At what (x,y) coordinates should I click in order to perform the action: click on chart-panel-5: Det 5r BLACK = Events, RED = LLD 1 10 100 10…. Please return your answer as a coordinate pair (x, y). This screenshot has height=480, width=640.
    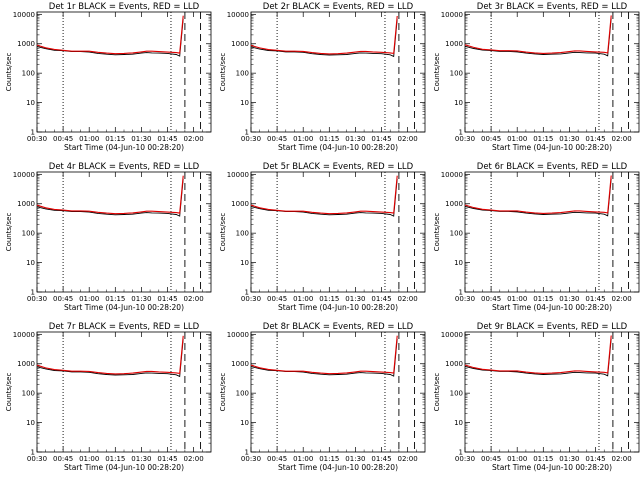
    Looking at the image, I should click on (322, 237).